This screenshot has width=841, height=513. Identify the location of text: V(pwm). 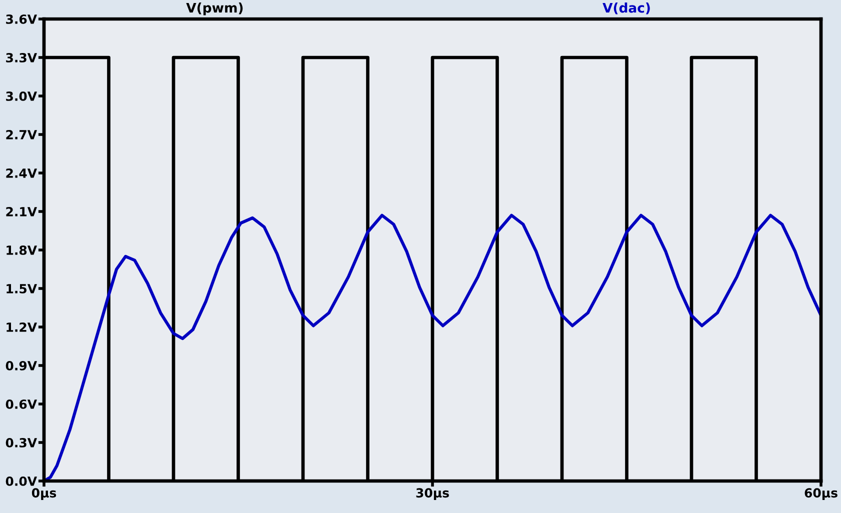
(214, 9).